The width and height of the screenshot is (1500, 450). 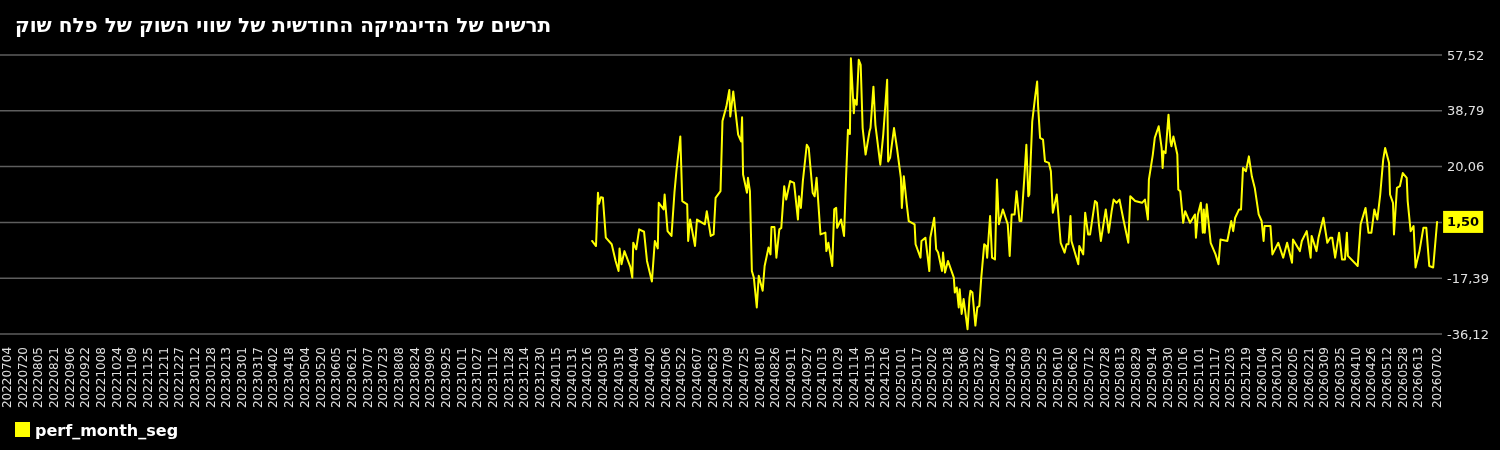 What do you see at coordinates (885, 378) in the screenshot?
I see `x-tick-label: 20241216` at bounding box center [885, 378].